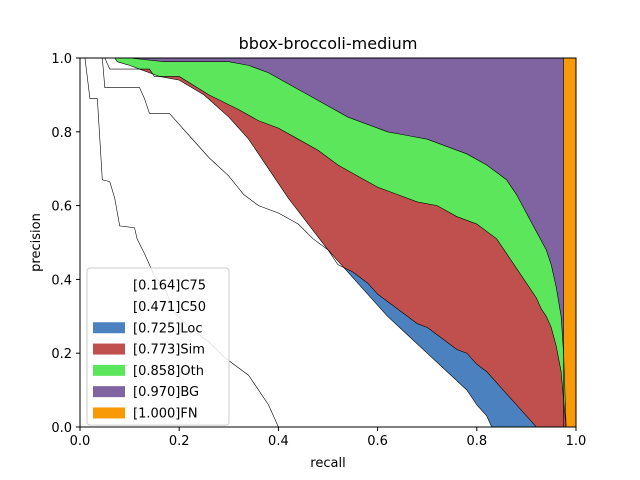 This screenshot has width=640, height=480. Describe the element at coordinates (36, 242) in the screenshot. I see `y-axis-label: precision` at that location.